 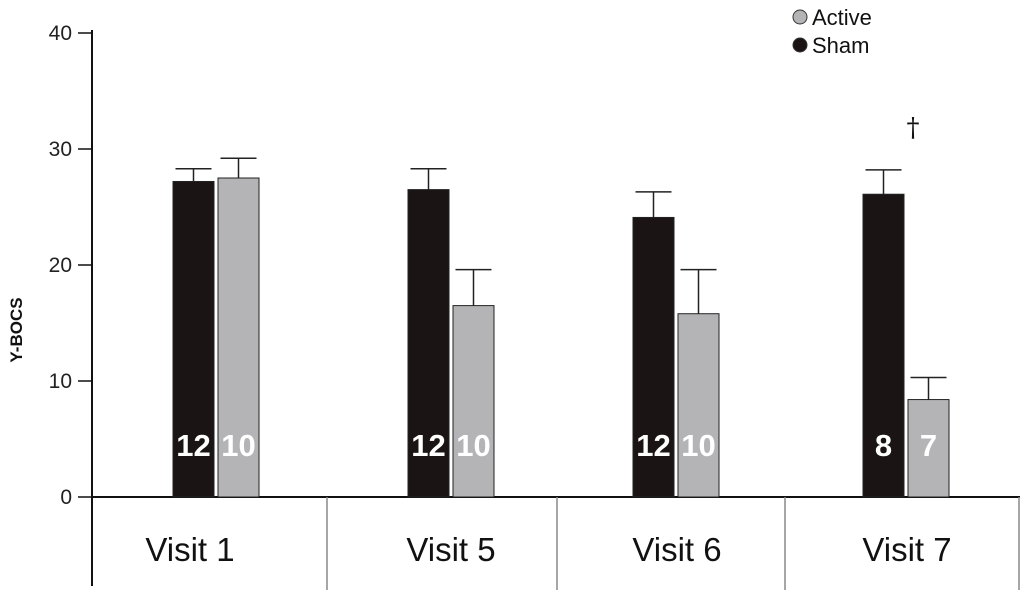 What do you see at coordinates (60, 149) in the screenshot?
I see `y-tick-label: 30` at bounding box center [60, 149].